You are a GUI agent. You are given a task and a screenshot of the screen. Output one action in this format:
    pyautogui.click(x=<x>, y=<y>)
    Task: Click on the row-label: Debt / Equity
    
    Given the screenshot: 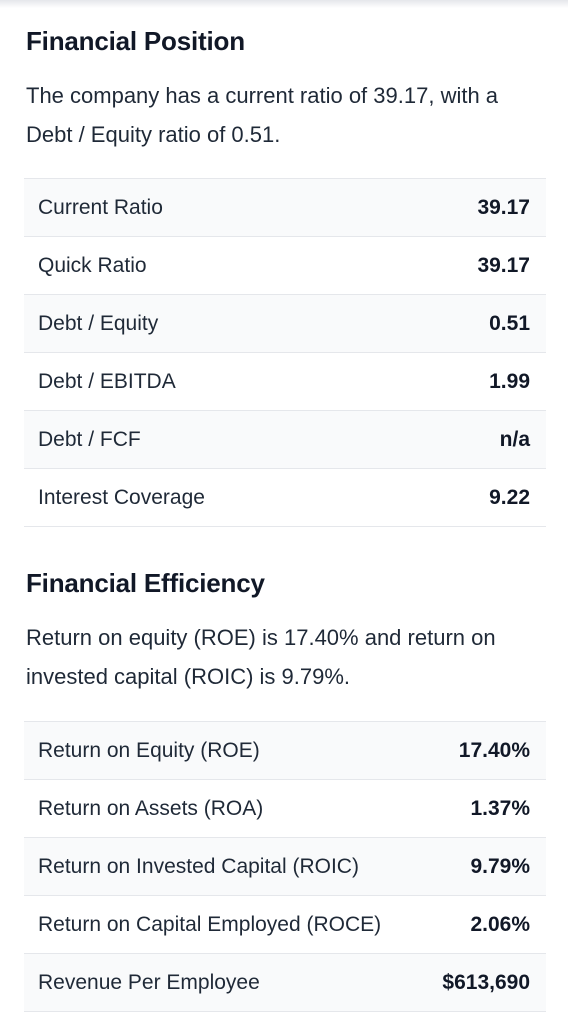 What is the action you would take?
    pyautogui.click(x=98, y=323)
    